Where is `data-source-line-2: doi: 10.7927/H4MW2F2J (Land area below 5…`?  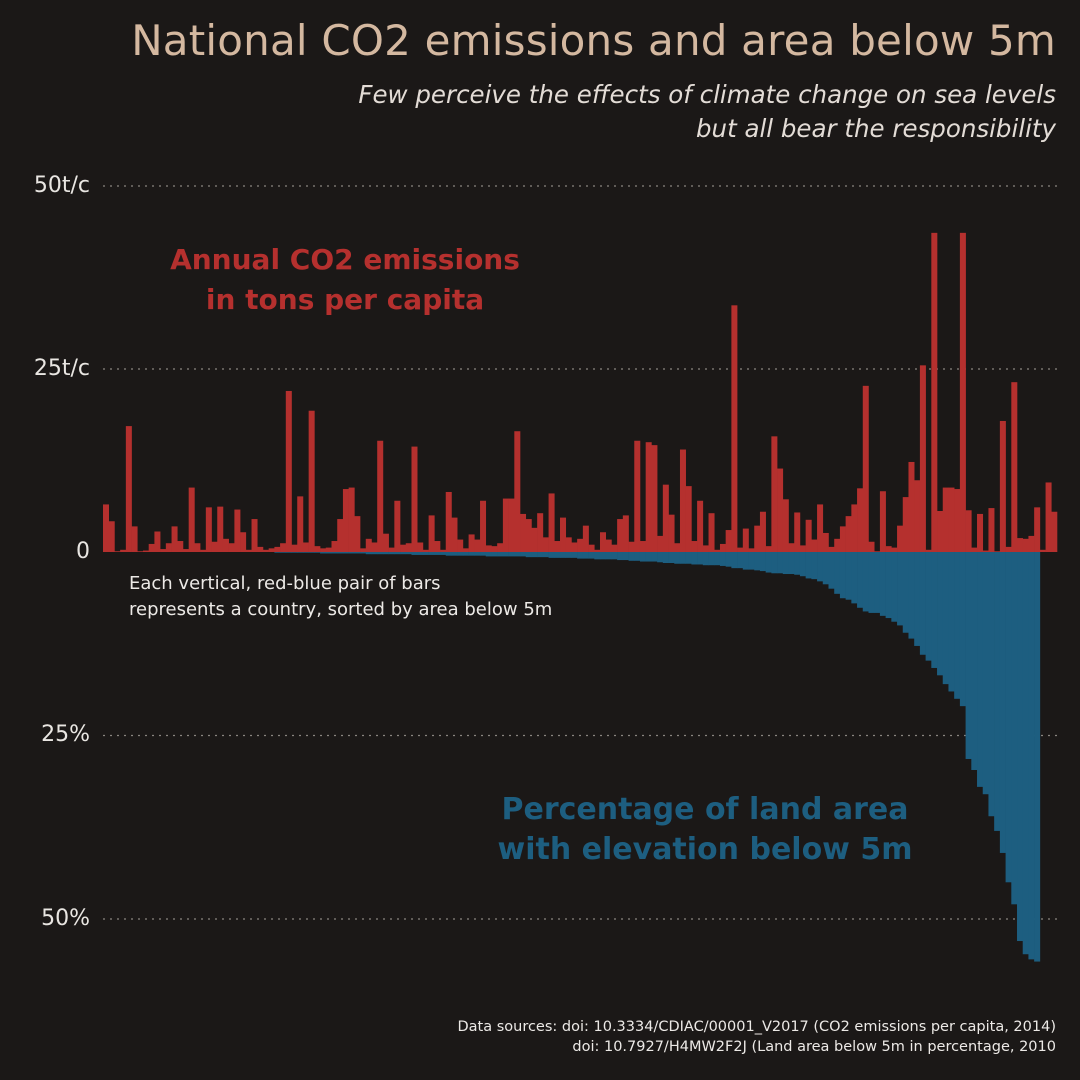
data-source-line-2: doi: 10.7927/H4MW2F2J (Land area below 5… is located at coordinates (814, 1047).